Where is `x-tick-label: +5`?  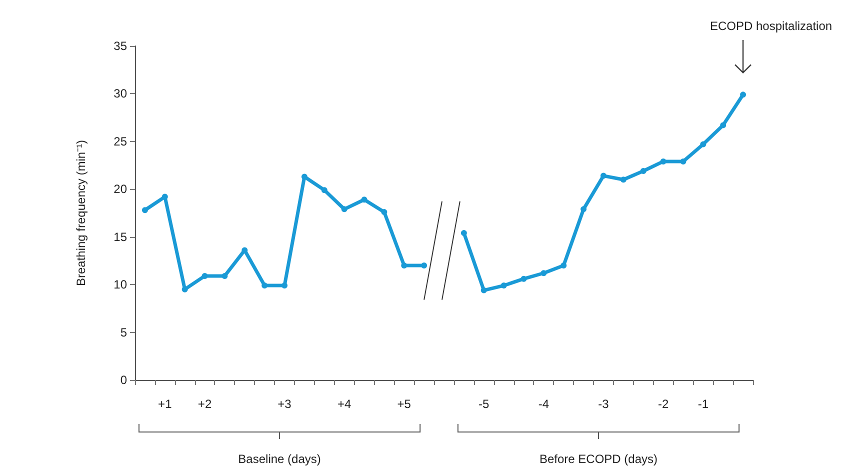 x-tick-label: +5 is located at coordinates (404, 404).